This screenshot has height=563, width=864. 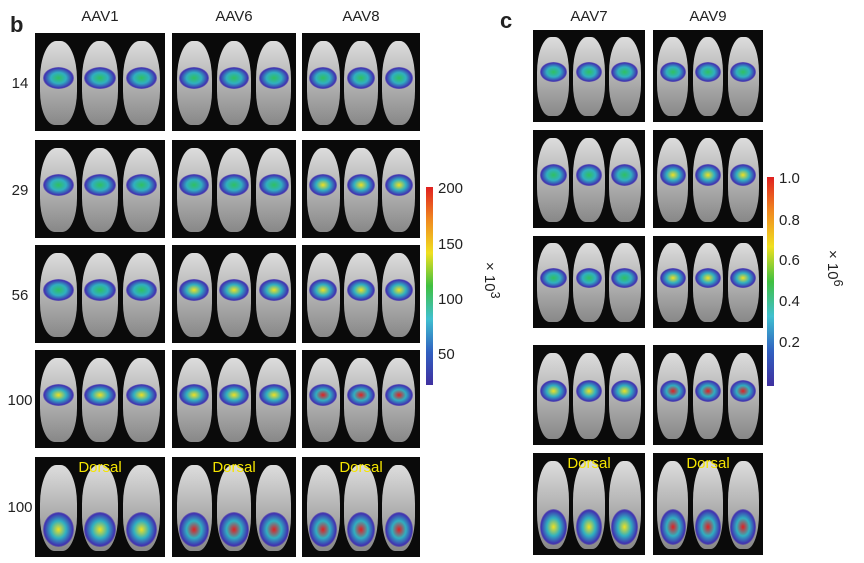 What do you see at coordinates (506, 20) in the screenshot?
I see `panel-c-label: c` at bounding box center [506, 20].